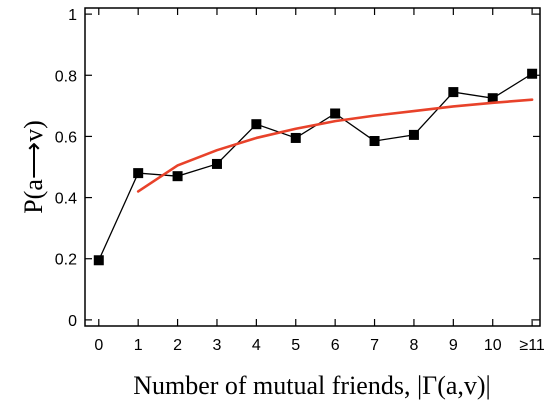 The image size is (550, 408). What do you see at coordinates (493, 345) in the screenshot?
I see `x-tick-label: 10` at bounding box center [493, 345].